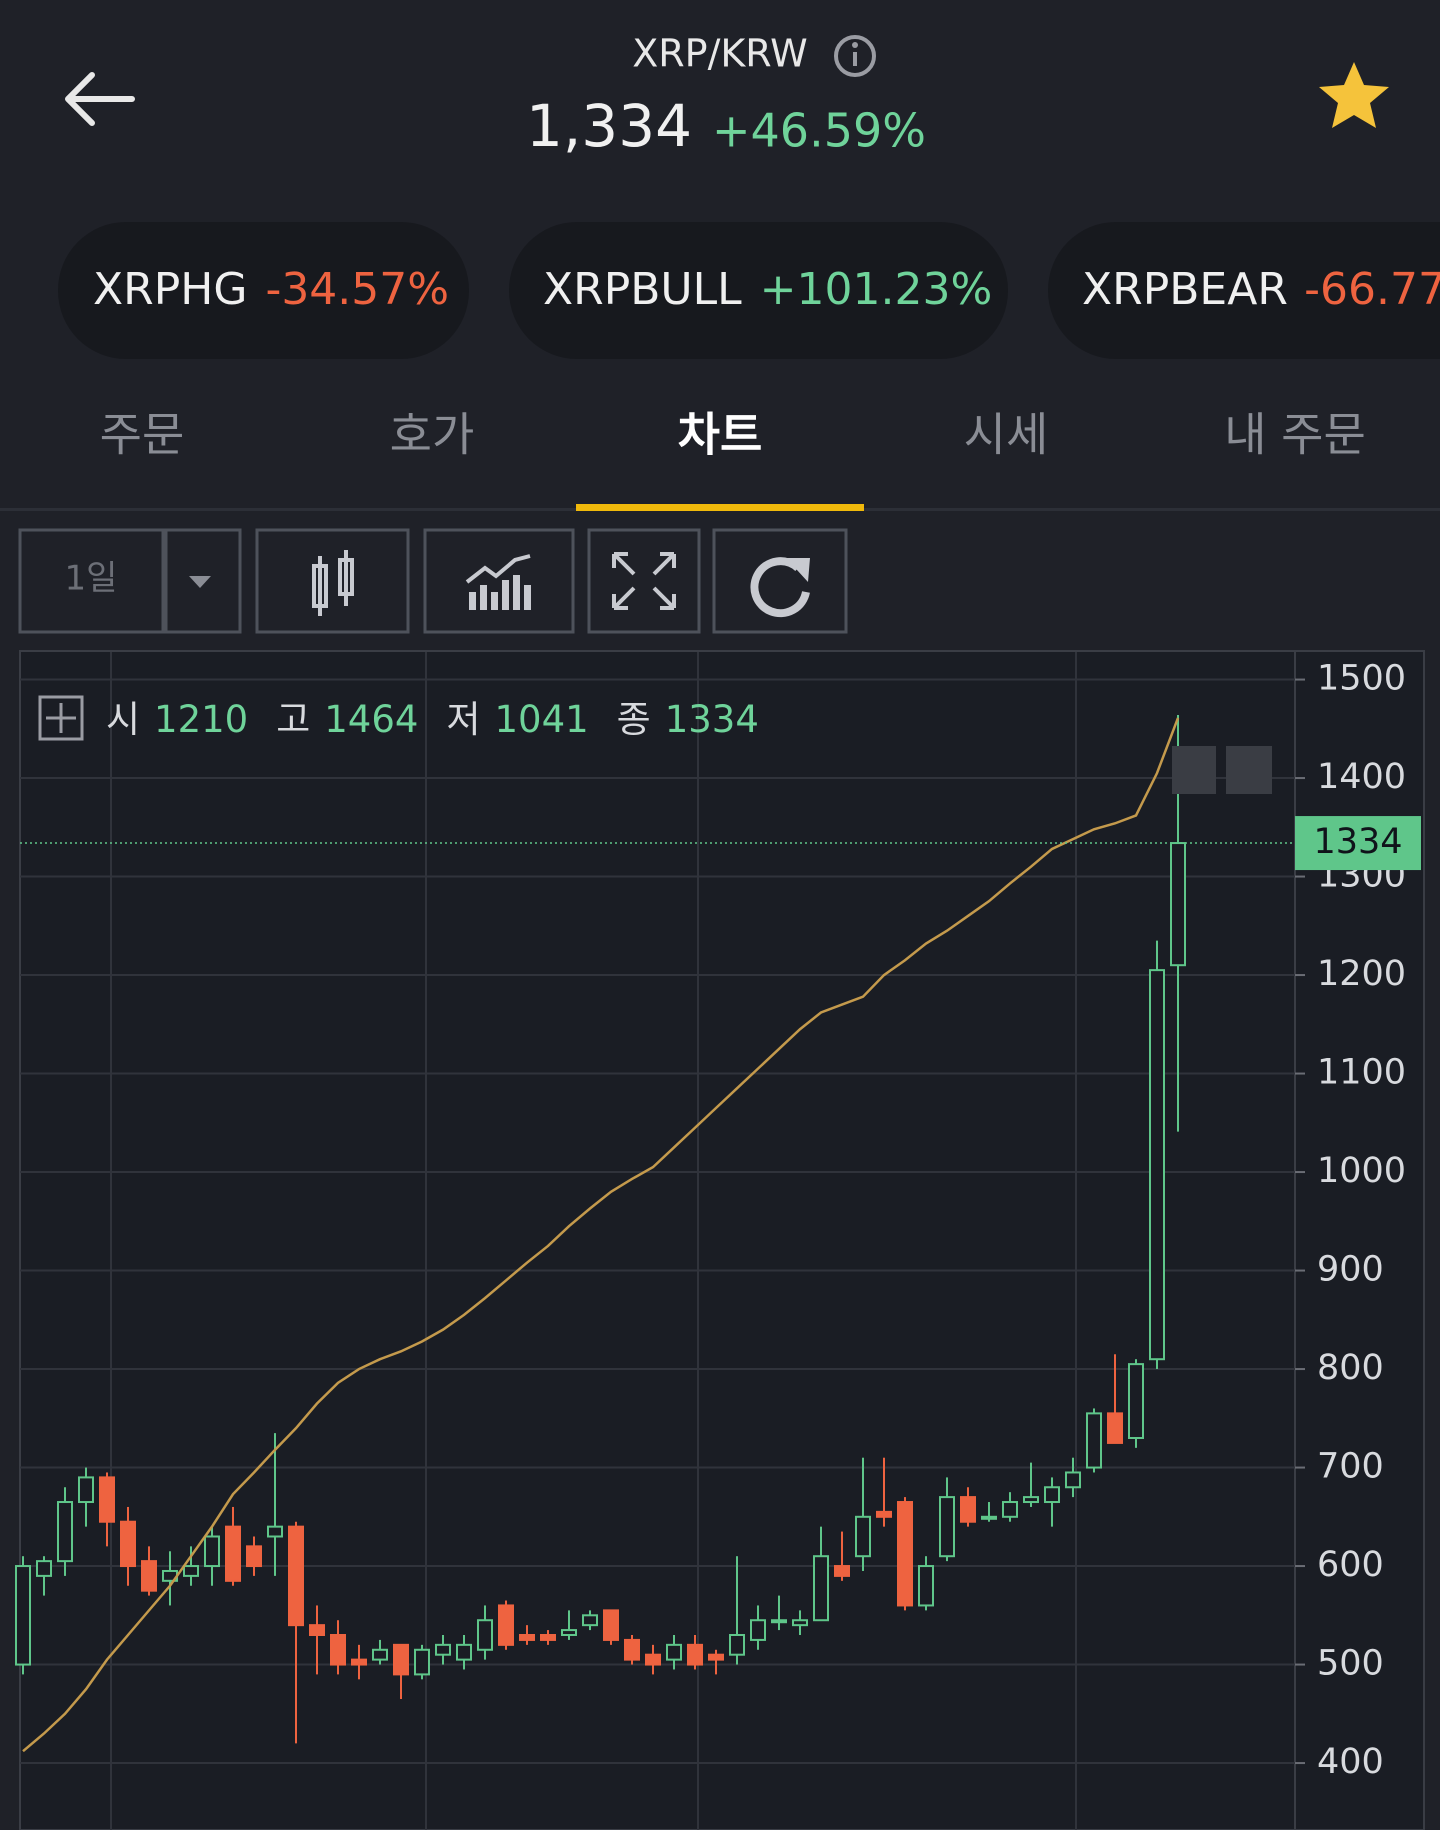  I want to click on interval-button, so click(91, 581).